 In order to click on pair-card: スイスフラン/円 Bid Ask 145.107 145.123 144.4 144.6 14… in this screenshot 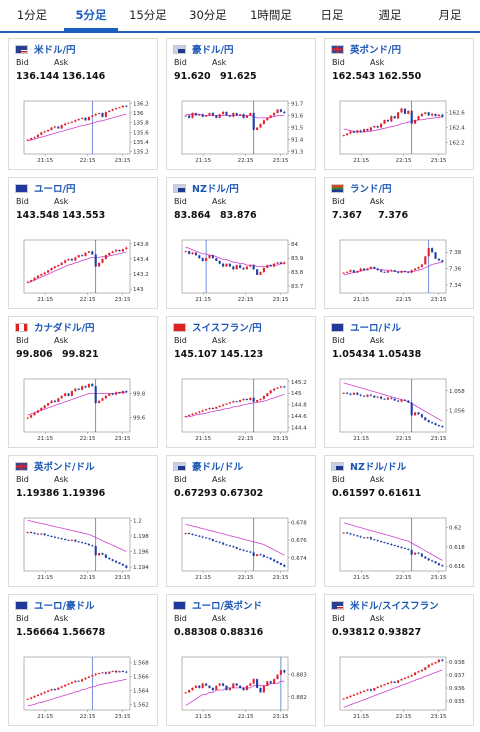, I will do `click(241, 382)`.